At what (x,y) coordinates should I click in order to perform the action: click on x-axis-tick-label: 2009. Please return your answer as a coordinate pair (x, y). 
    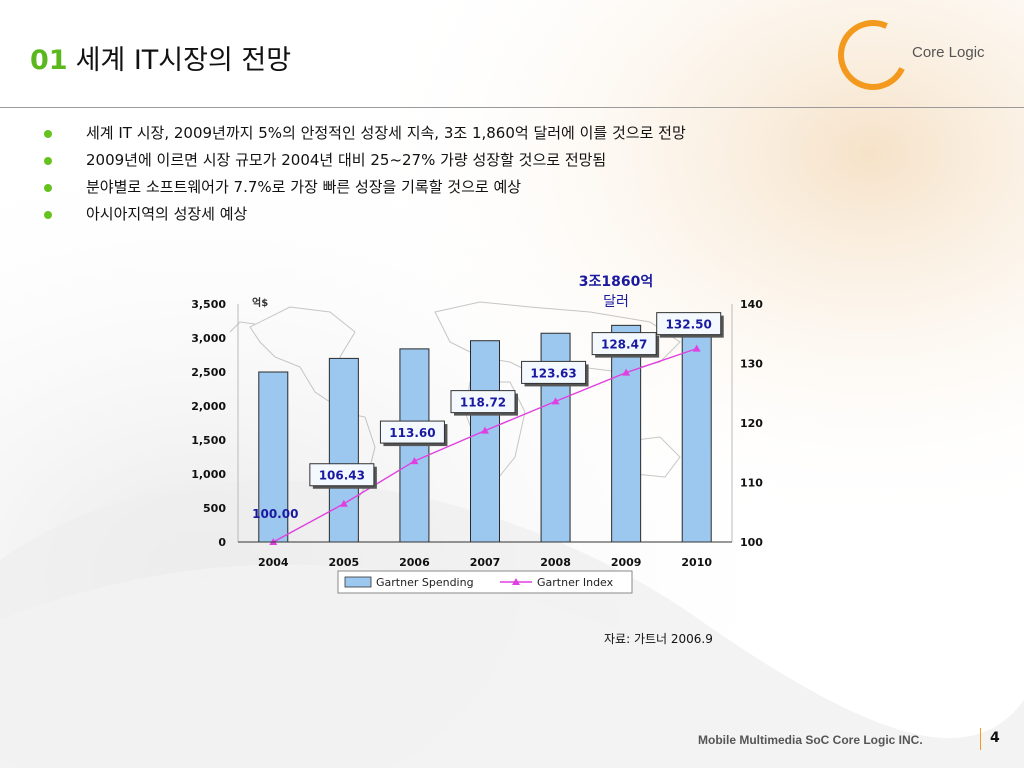
    Looking at the image, I should click on (626, 562).